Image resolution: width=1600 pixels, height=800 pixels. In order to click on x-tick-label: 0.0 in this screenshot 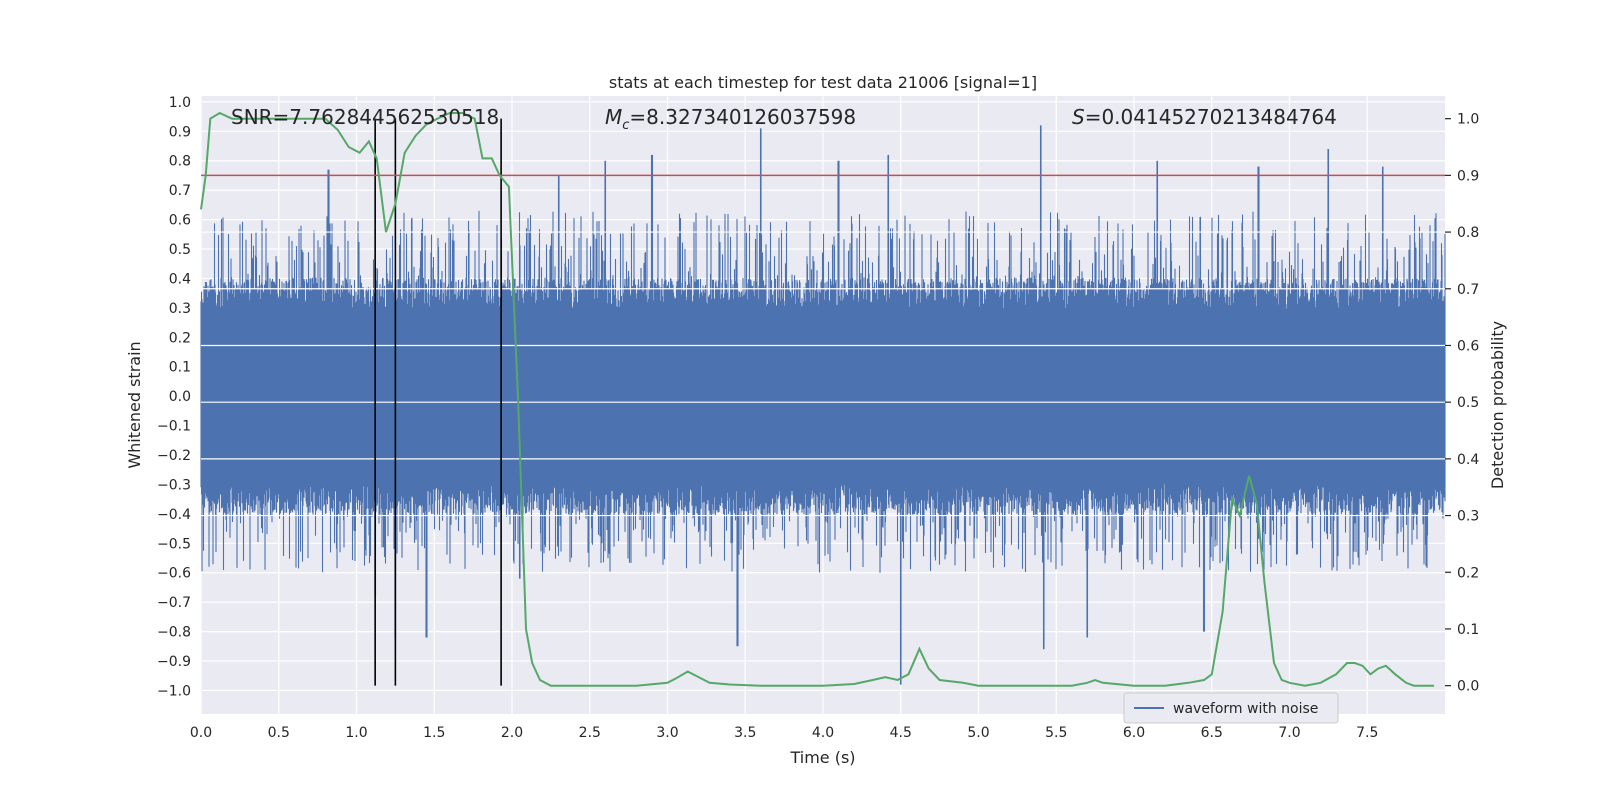, I will do `click(201, 733)`.